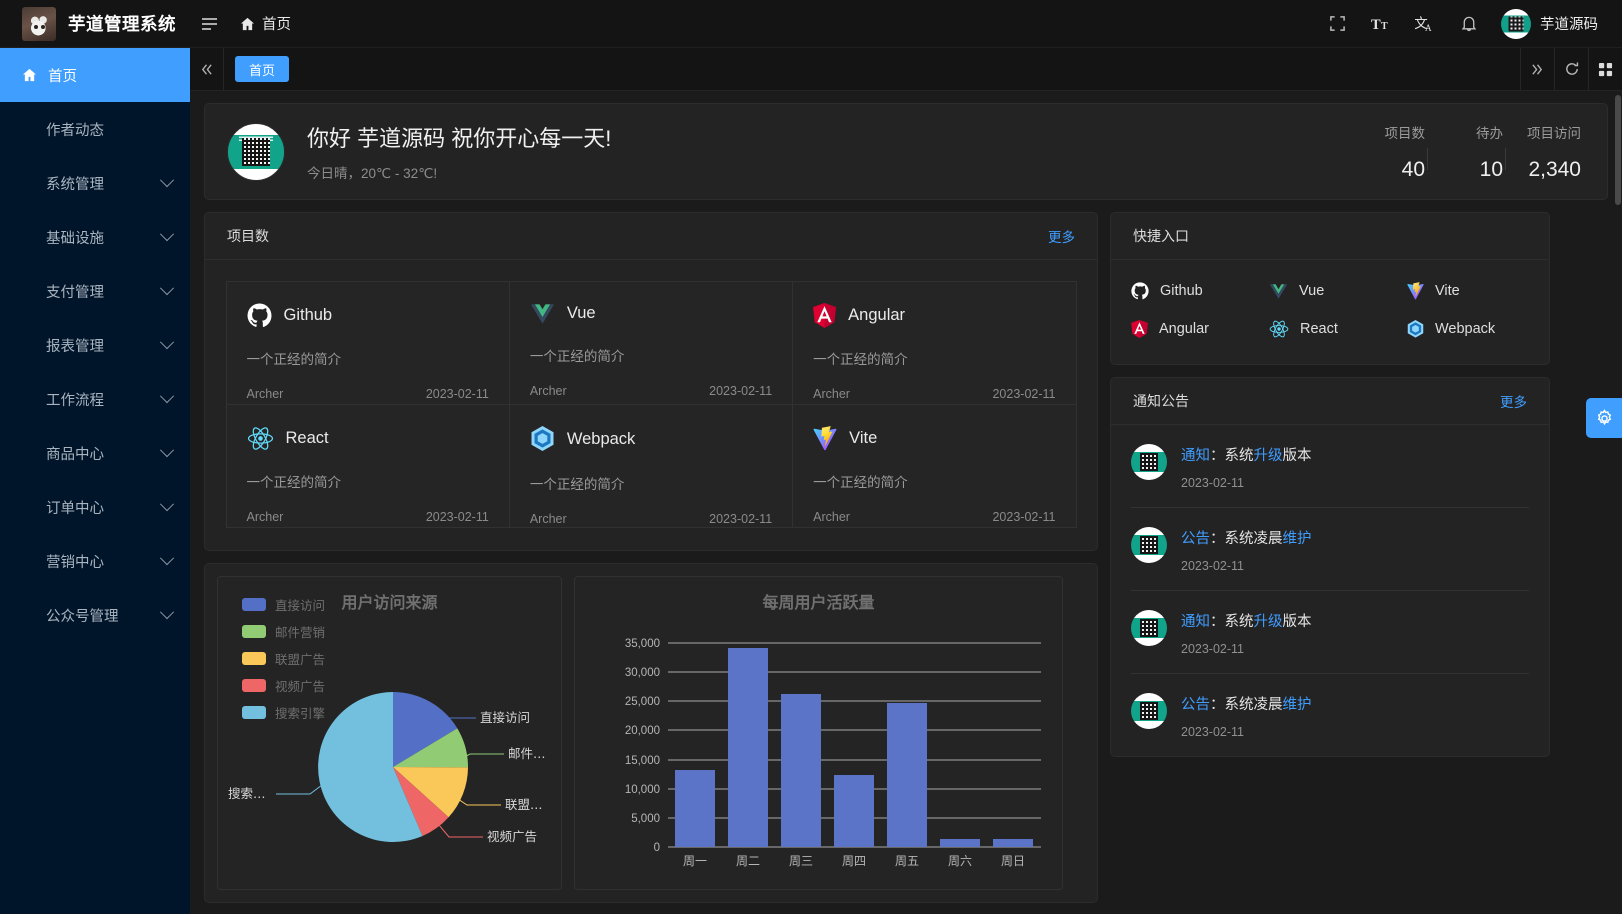  What do you see at coordinates (1200, 291) in the screenshot?
I see `quick-entry-github: Github` at bounding box center [1200, 291].